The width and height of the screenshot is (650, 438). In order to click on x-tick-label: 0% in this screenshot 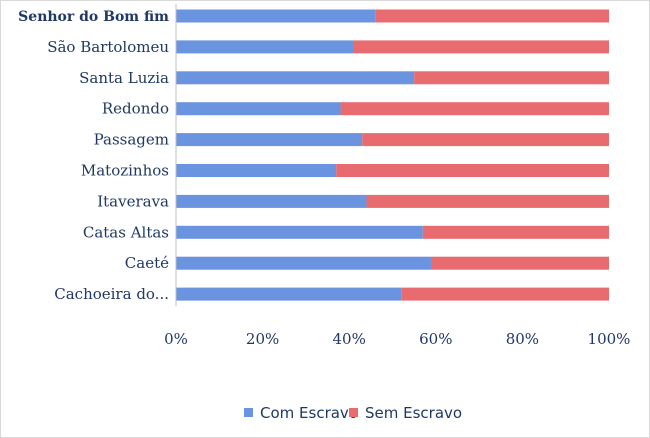, I will do `click(176, 339)`.